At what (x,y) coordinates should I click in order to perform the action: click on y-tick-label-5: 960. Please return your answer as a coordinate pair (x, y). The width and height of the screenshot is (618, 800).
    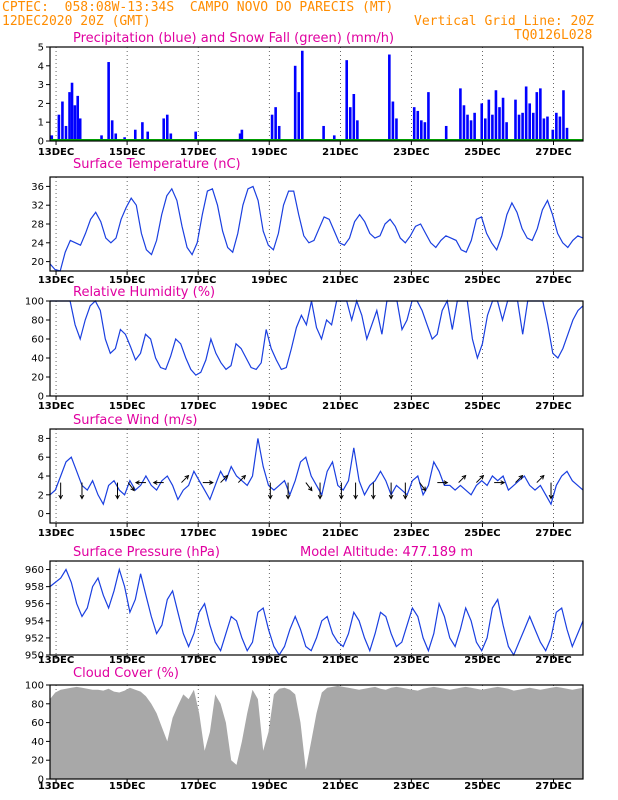
    Looking at the image, I should click on (34, 570).